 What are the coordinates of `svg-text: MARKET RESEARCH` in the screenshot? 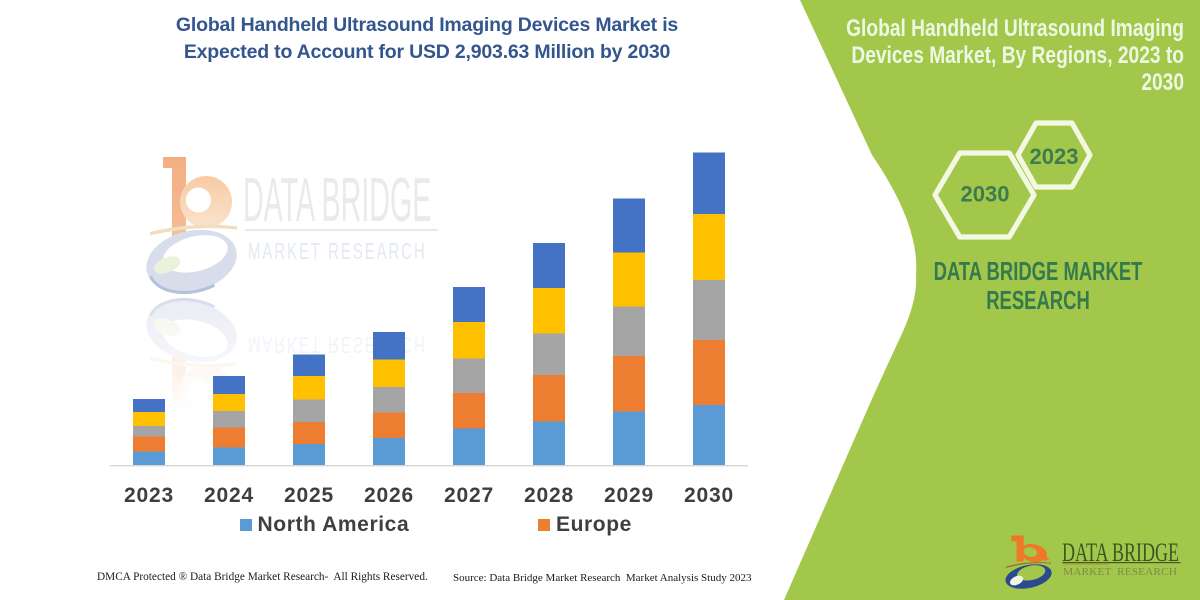 It's located at (1120, 572).